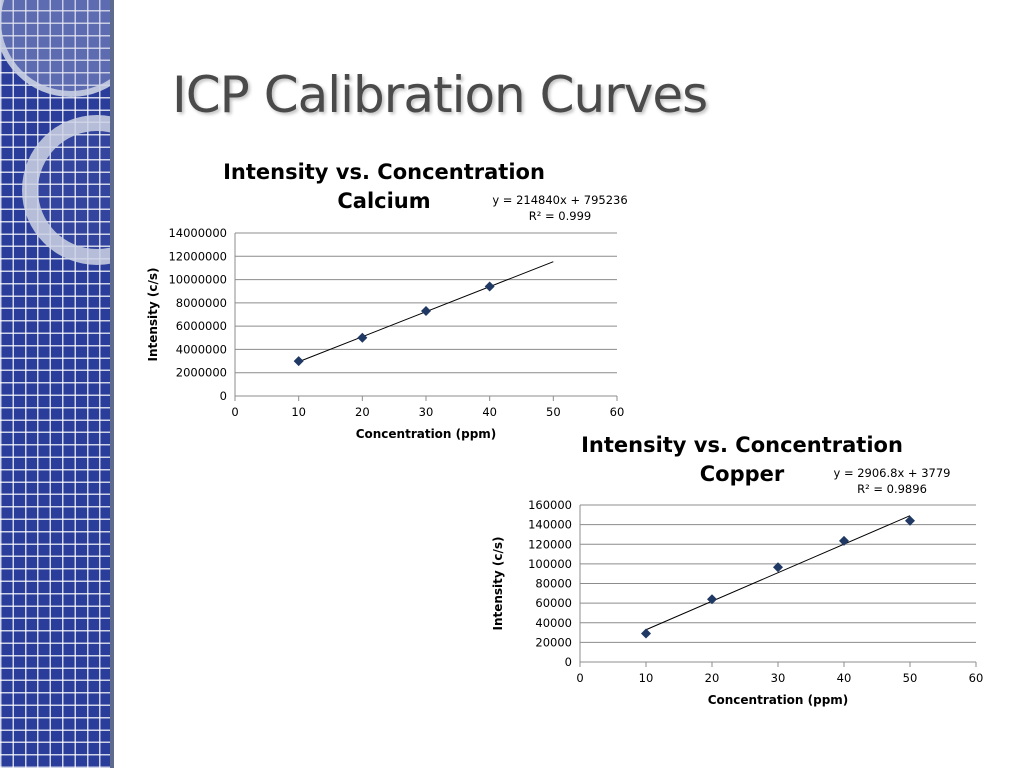 This screenshot has height=768, width=1024. What do you see at coordinates (553, 623) in the screenshot?
I see `y-tick-label: 40000` at bounding box center [553, 623].